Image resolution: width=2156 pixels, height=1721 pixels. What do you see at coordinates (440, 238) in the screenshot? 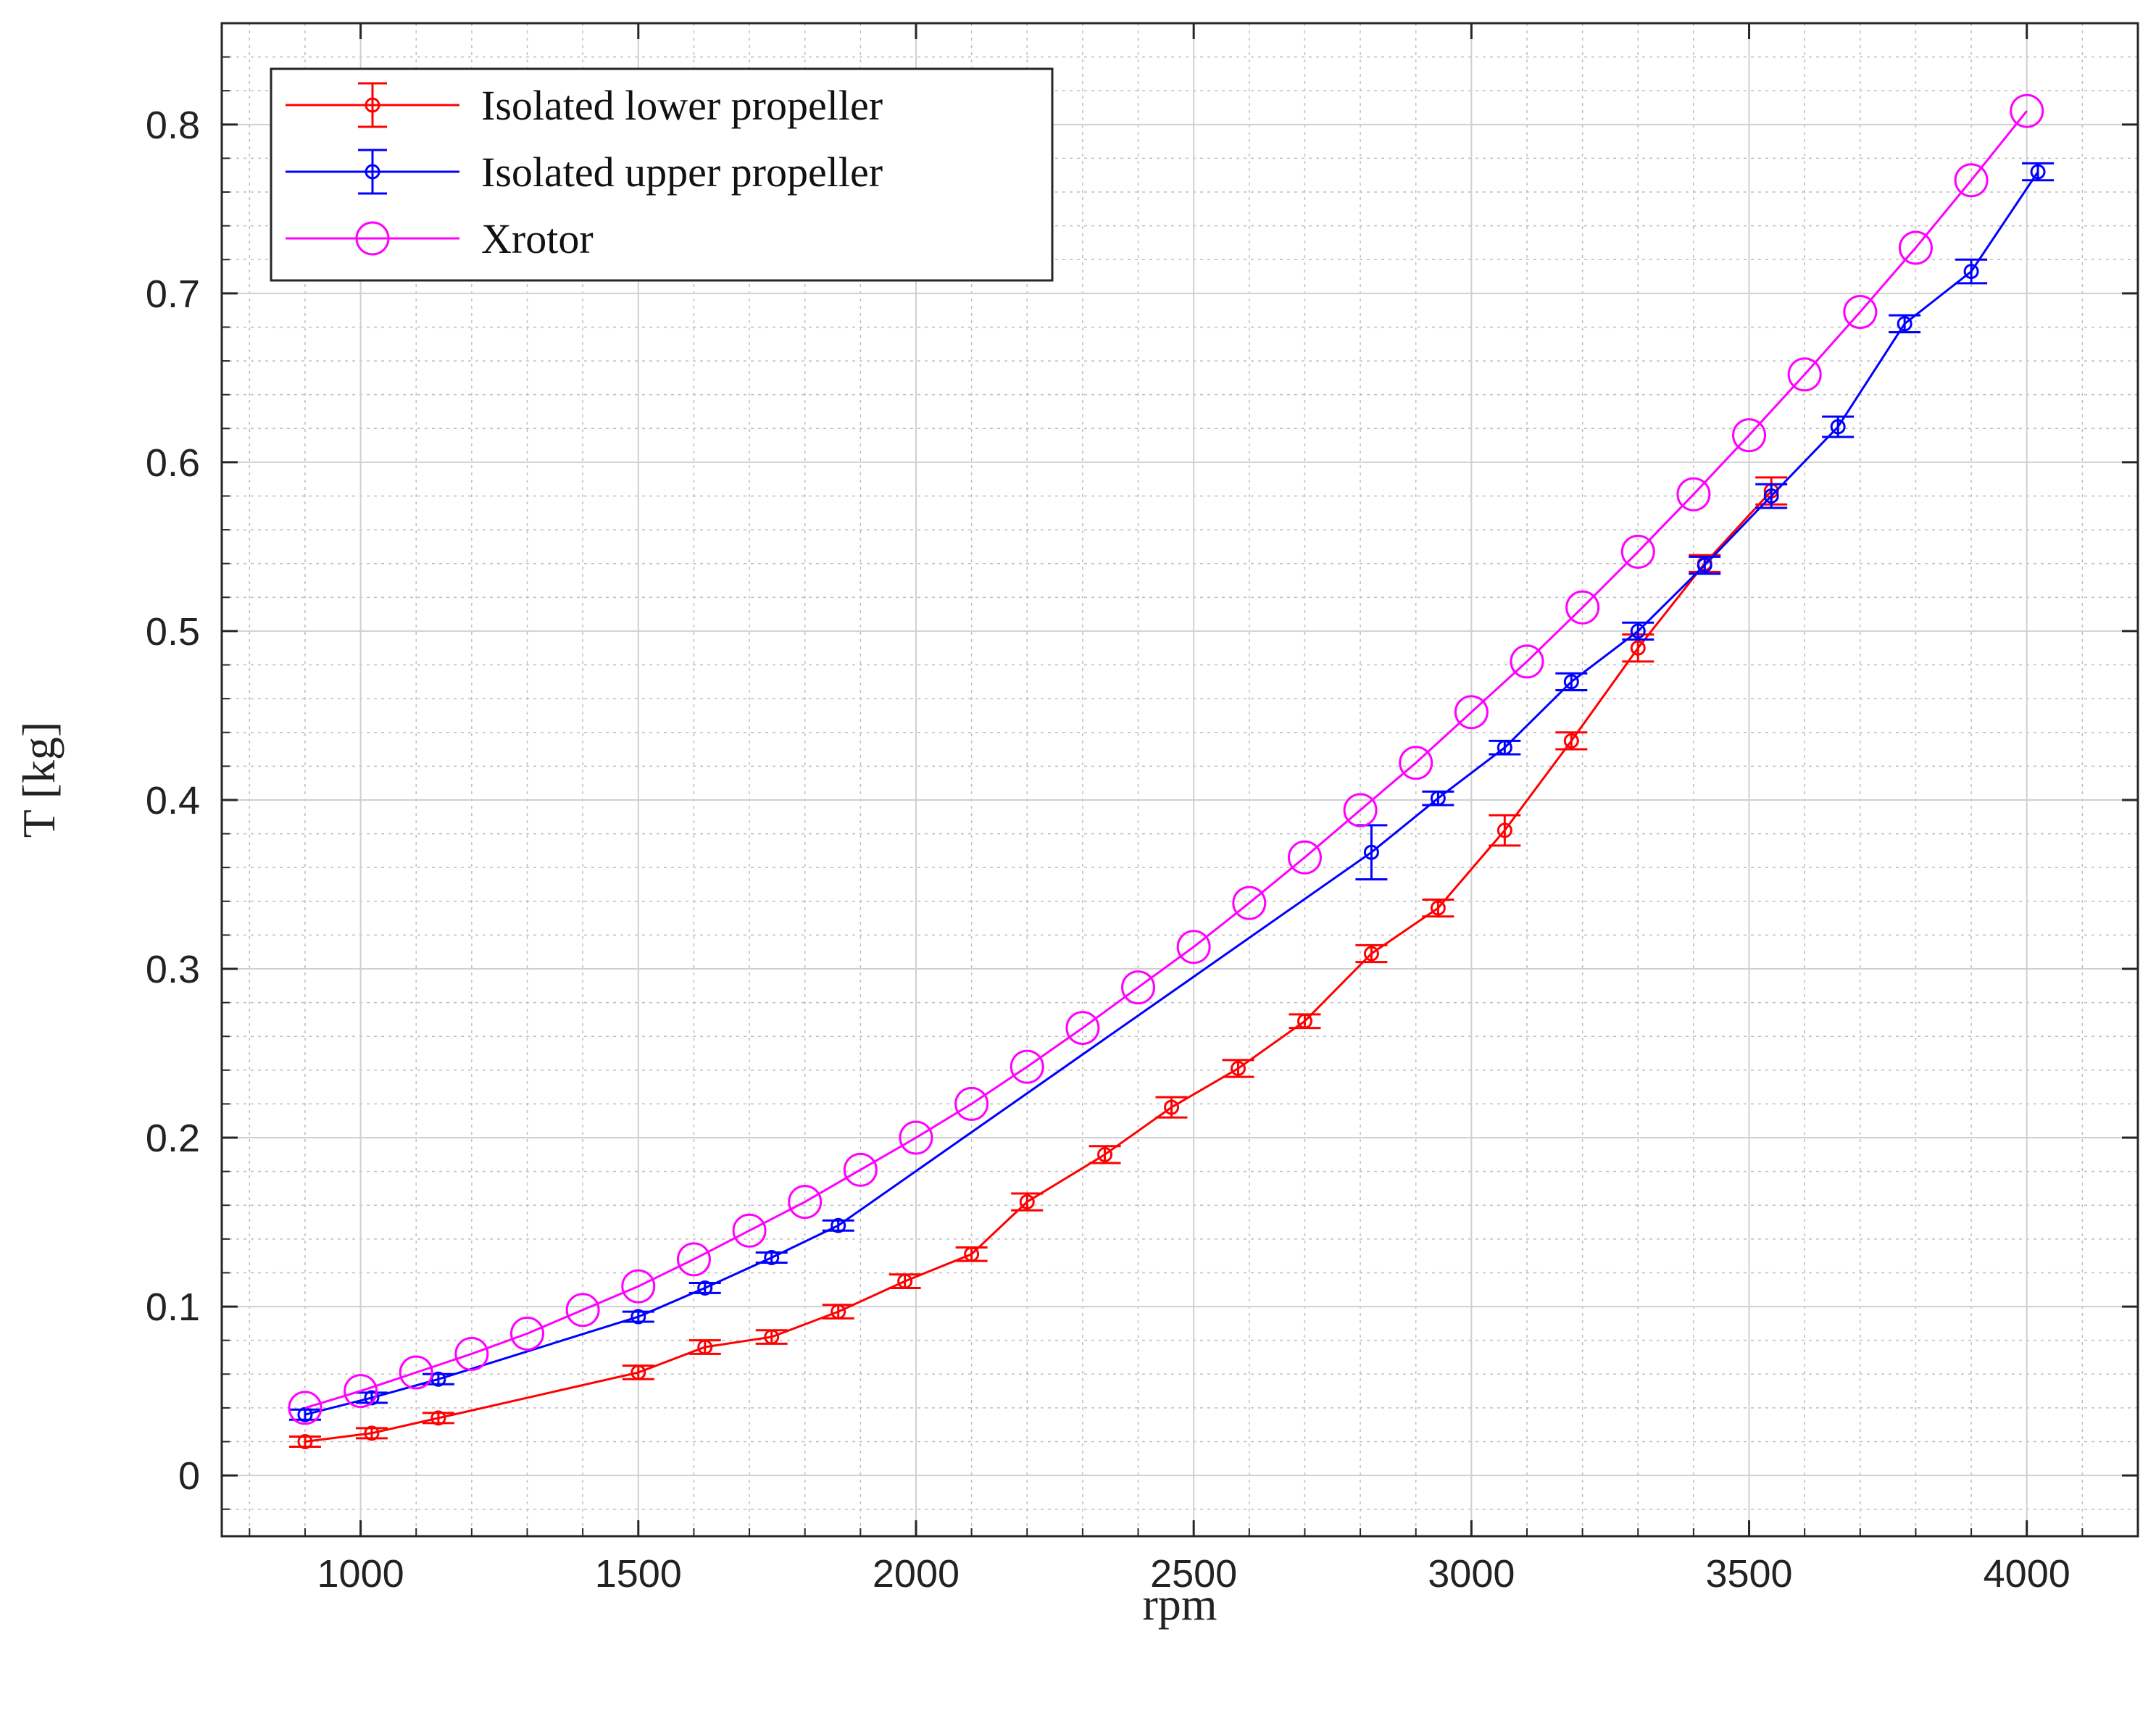
I see `legend-item-3: Xrotor` at bounding box center [440, 238].